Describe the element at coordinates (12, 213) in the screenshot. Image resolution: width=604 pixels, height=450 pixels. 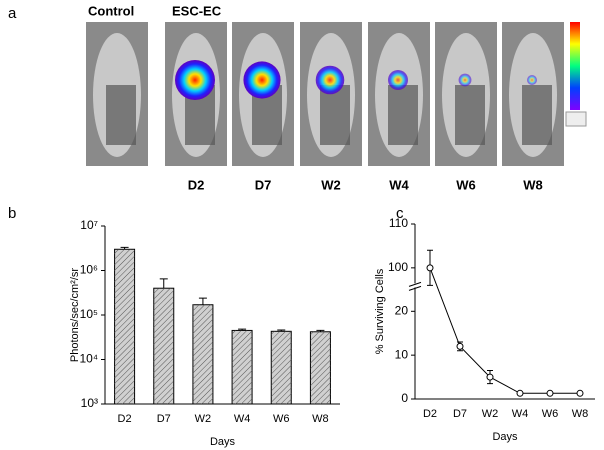
I see `panel-label: b` at that location.